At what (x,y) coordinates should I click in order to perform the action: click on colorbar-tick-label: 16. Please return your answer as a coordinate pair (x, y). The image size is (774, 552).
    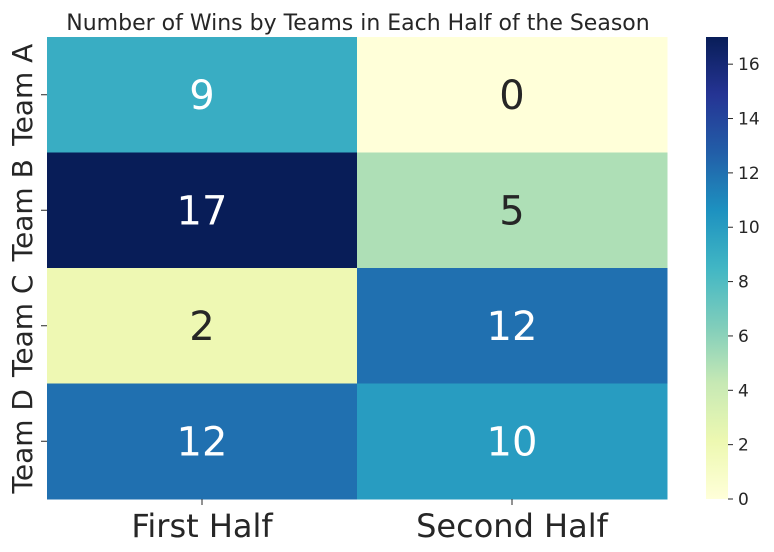
    Looking at the image, I should click on (749, 65).